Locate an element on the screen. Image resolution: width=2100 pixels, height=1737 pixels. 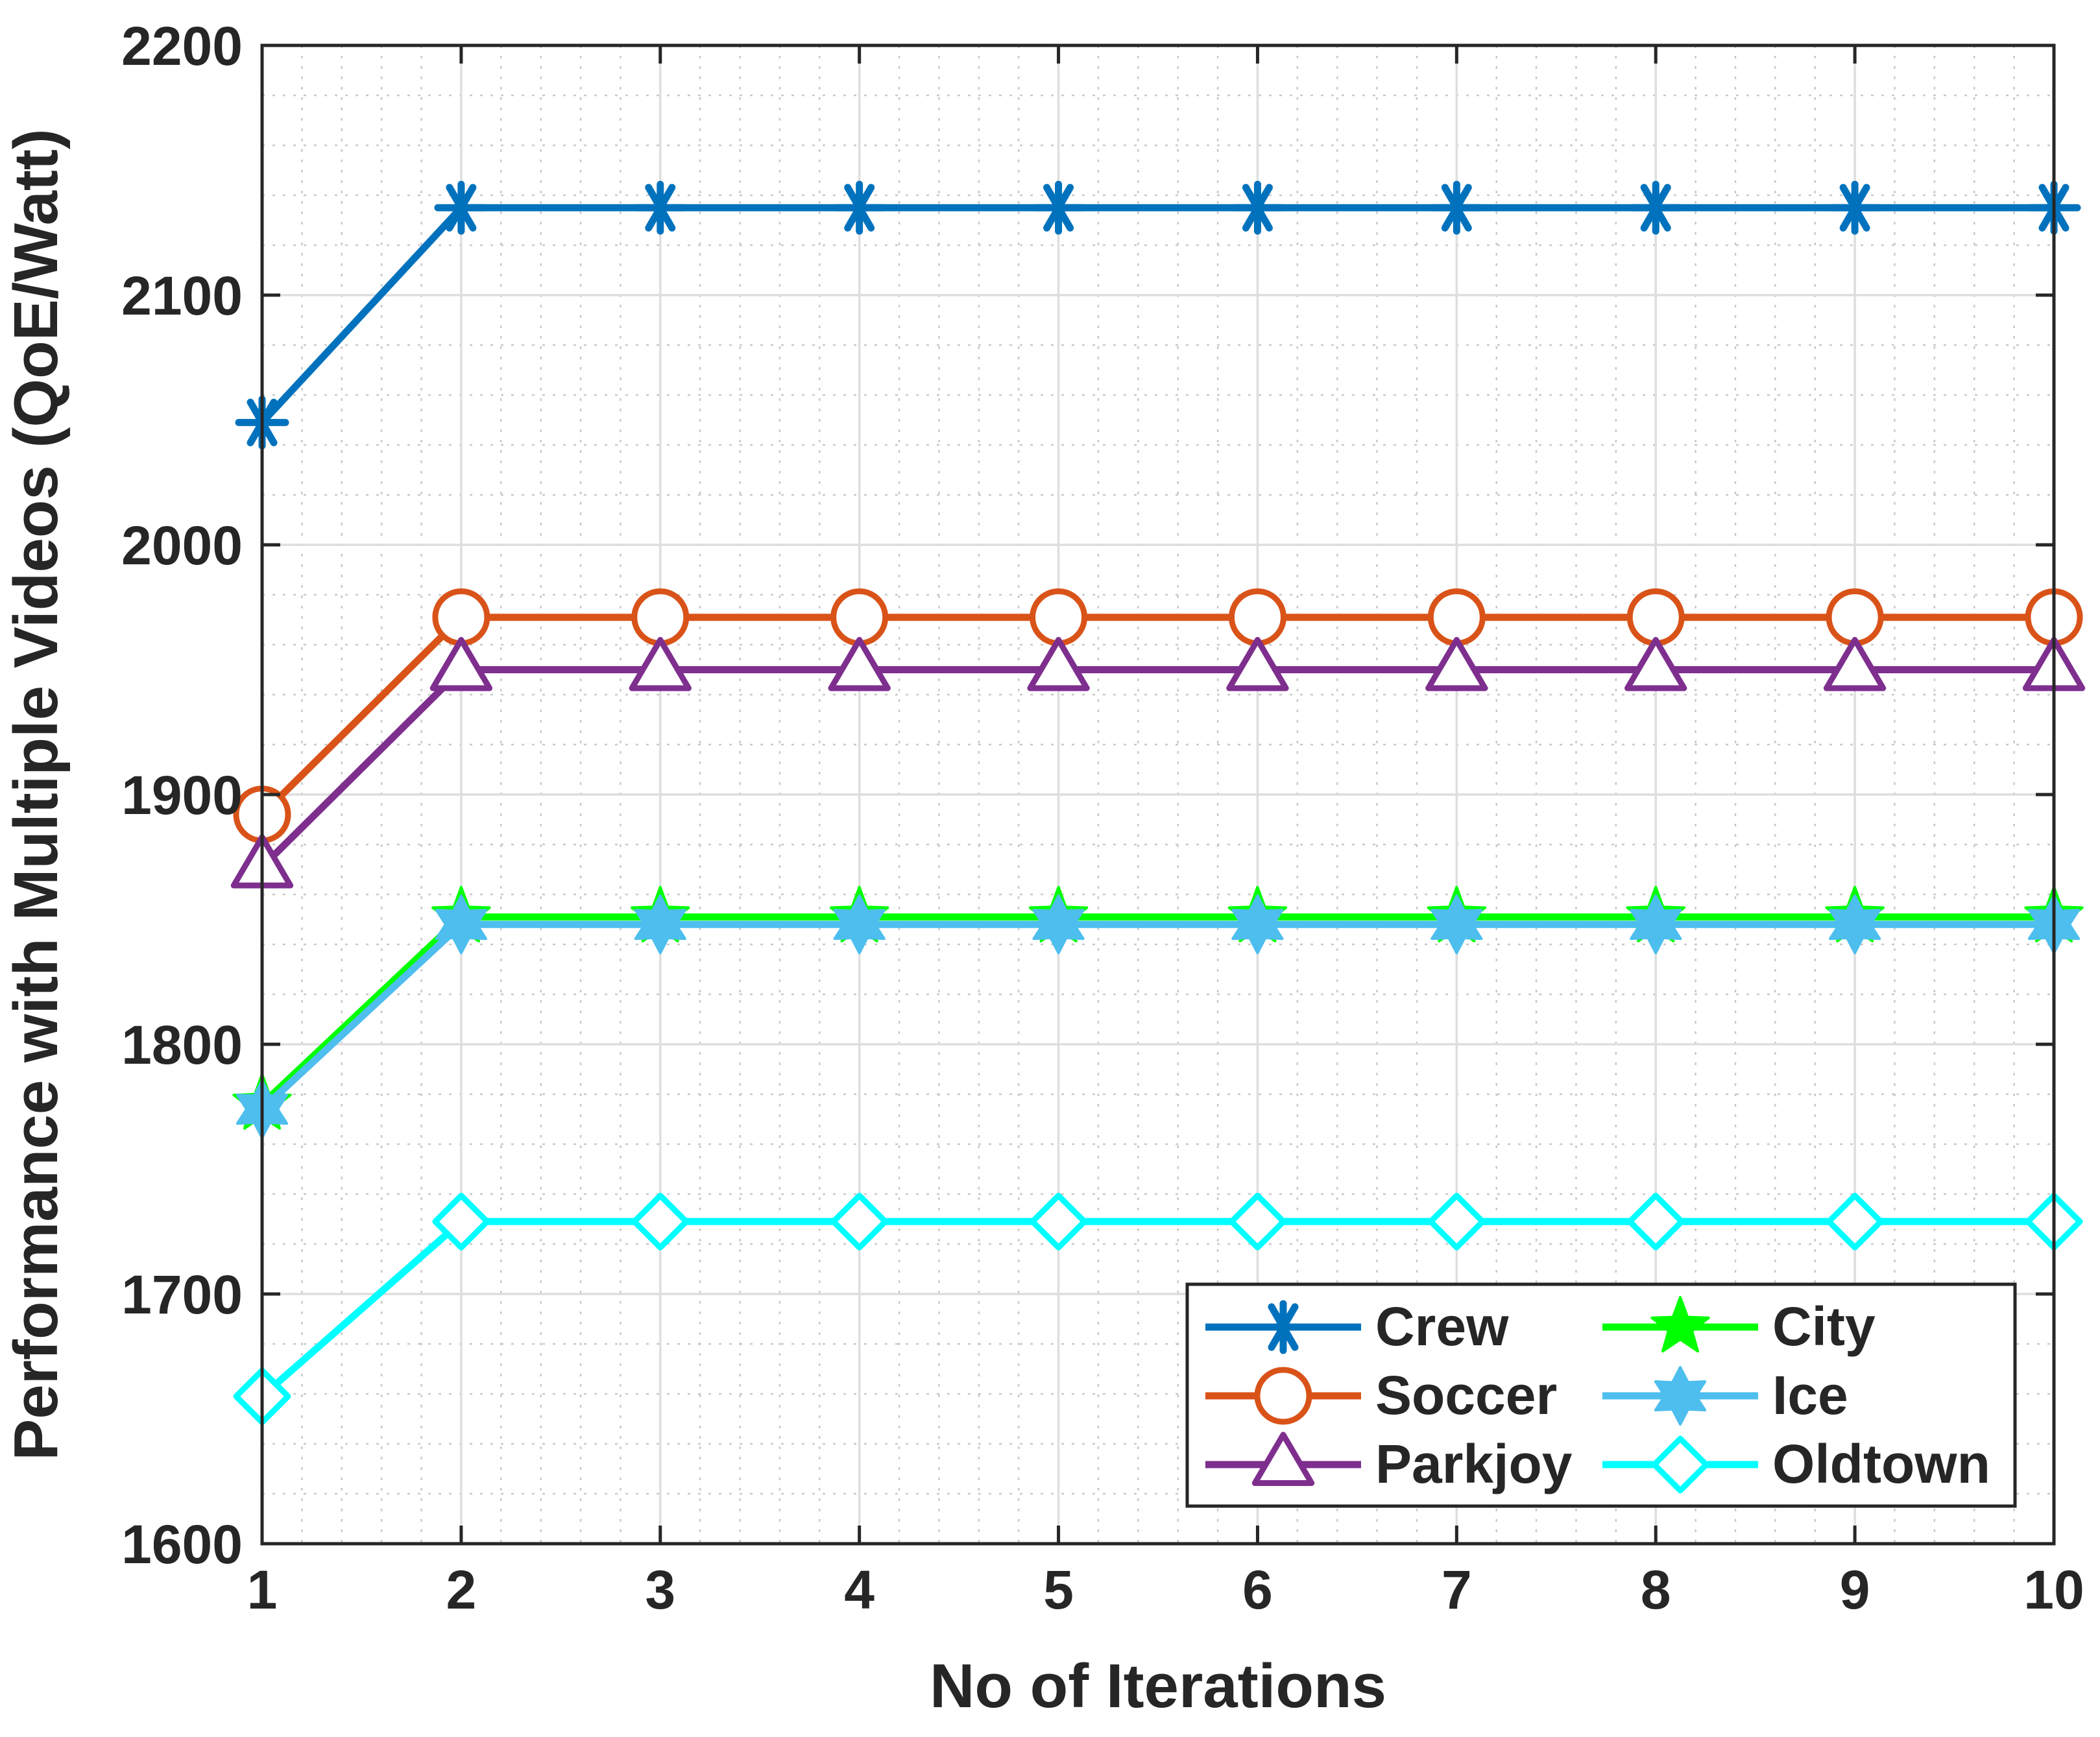
series-parkjoy is located at coordinates (1158, 763).